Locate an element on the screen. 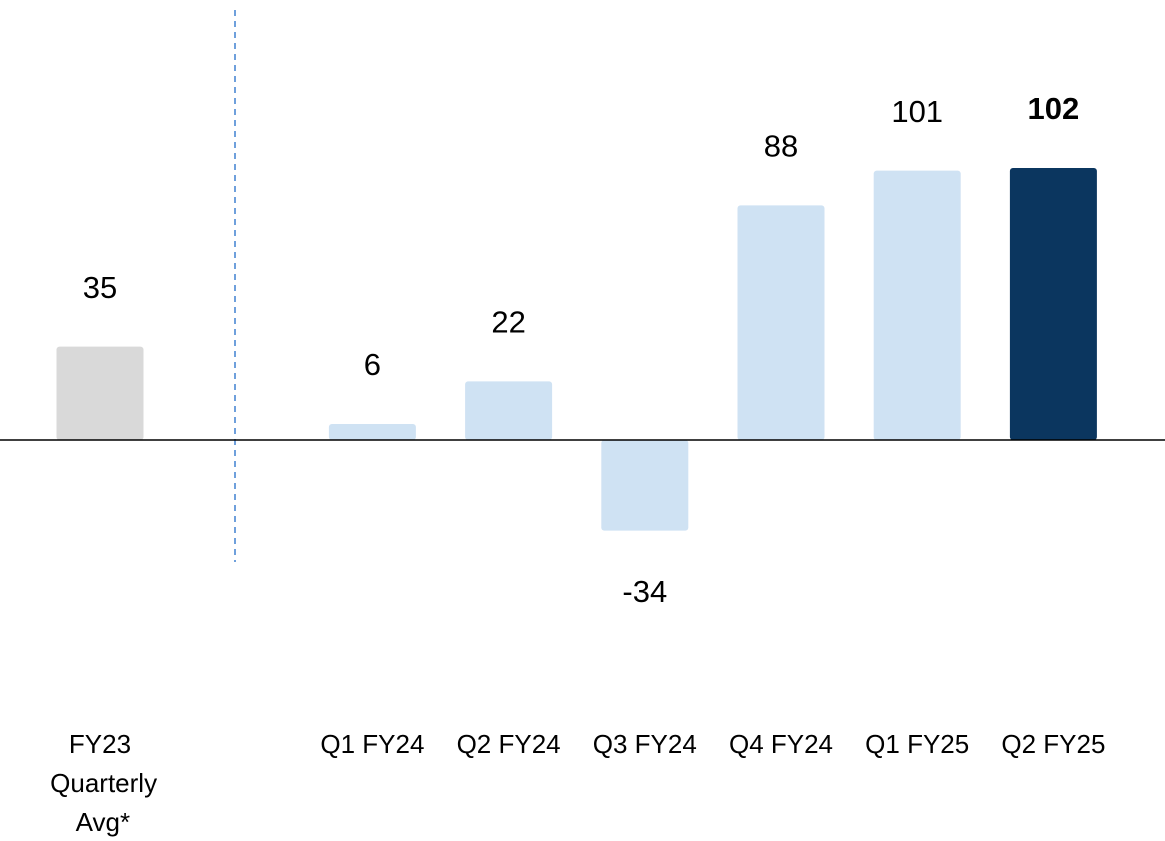 Image resolution: width=1165 pixels, height=841 pixels. x-tick-label: Q1 FY24 is located at coordinates (372, 744).